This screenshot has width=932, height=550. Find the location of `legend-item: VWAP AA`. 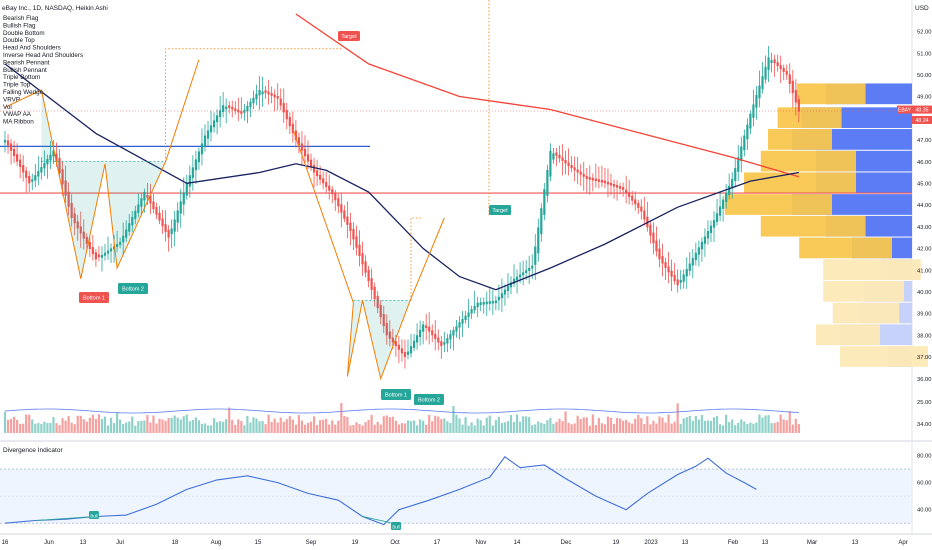

legend-item: VWAP AA is located at coordinates (17, 114).